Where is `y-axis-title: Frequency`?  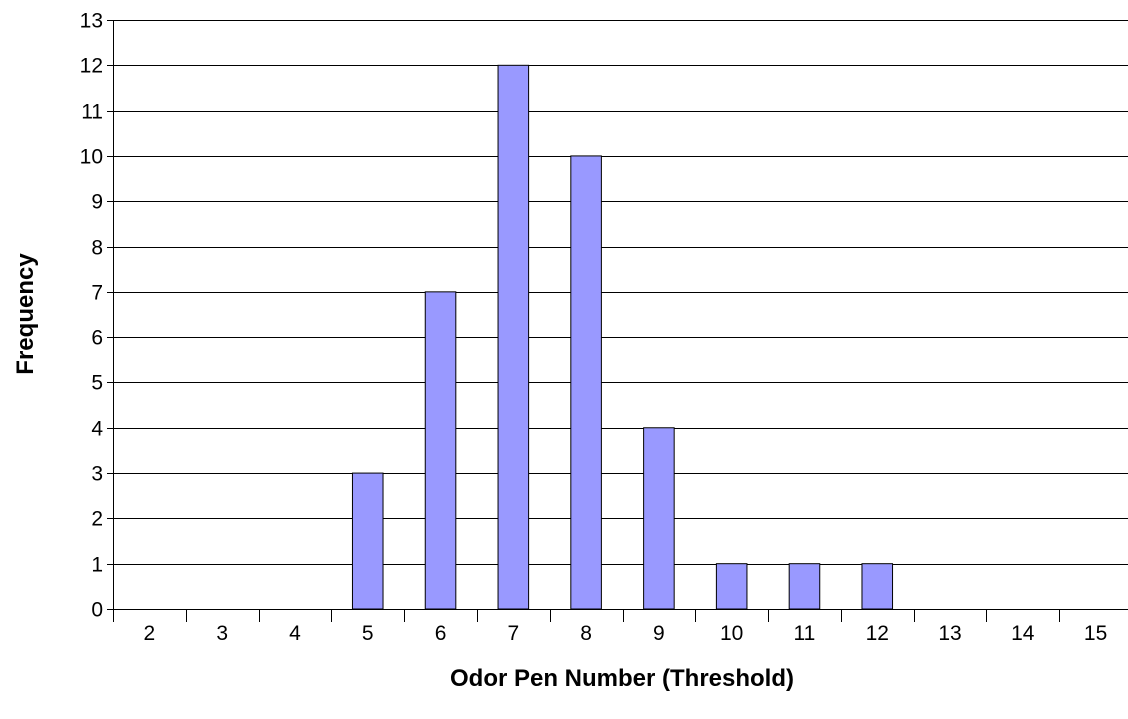 y-axis-title: Frequency is located at coordinates (25, 314).